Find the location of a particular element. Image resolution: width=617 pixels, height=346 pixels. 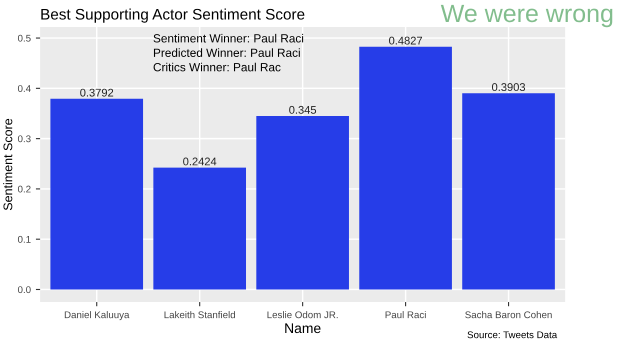

y-tick-label: 0.1 is located at coordinates (24, 239).